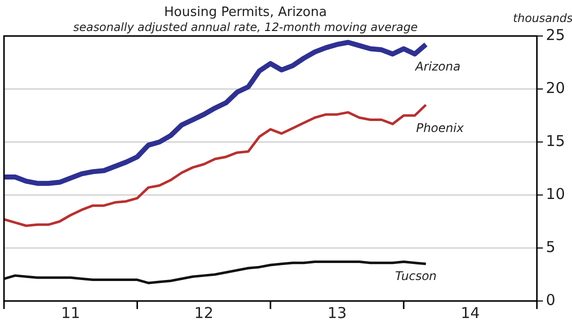 This screenshot has height=329, width=572. What do you see at coordinates (245, 12) in the screenshot?
I see `chart-title: Housing Permits, Arizona` at bounding box center [245, 12].